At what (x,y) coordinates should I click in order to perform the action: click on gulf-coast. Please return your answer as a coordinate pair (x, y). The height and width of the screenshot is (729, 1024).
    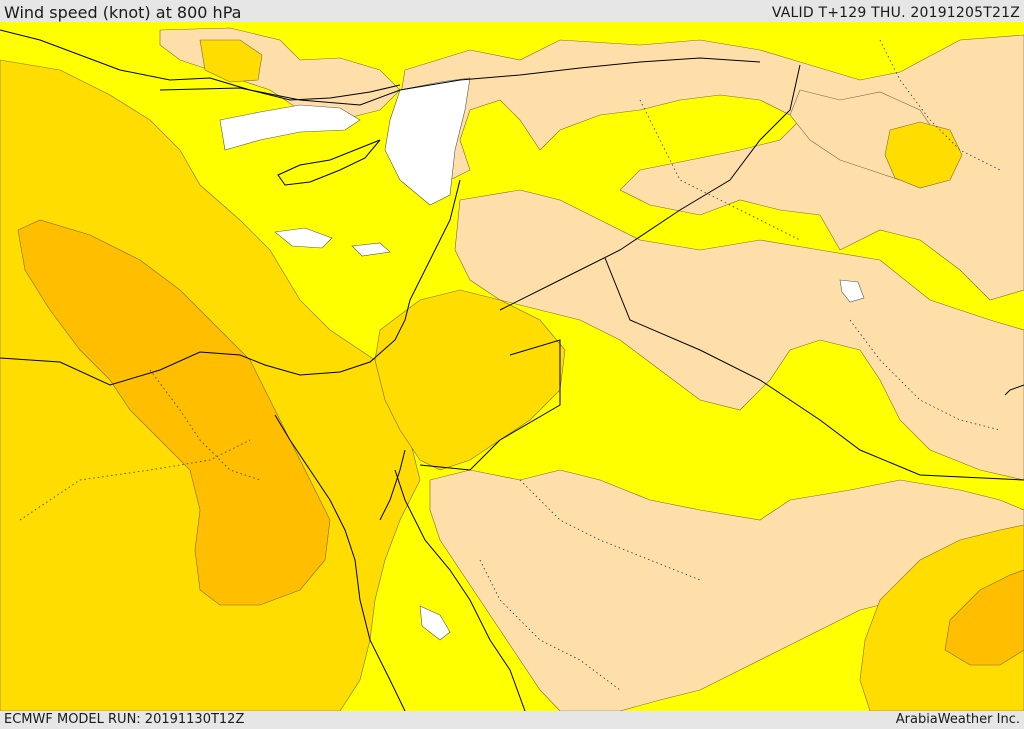
    Looking at the image, I should click on (1014, 390).